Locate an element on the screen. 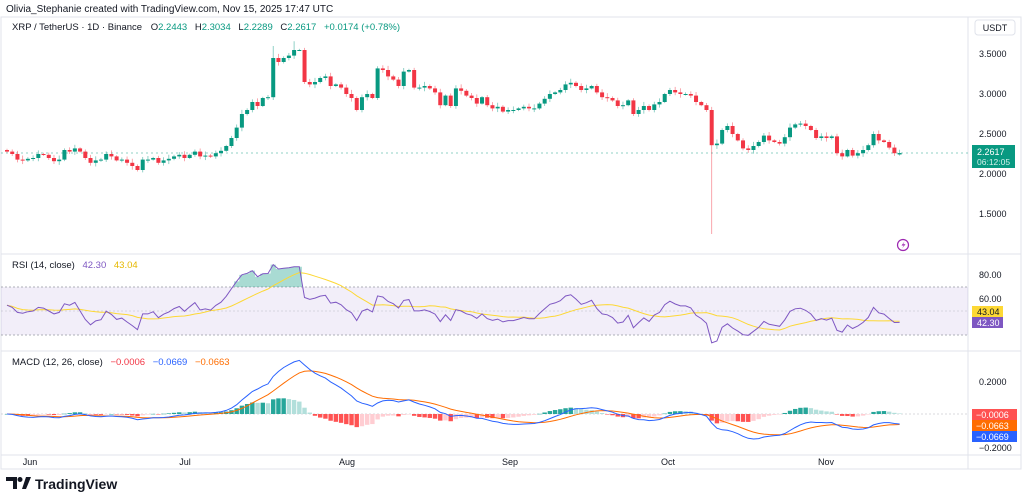 This screenshot has height=503, width=1024. currency-label: USDT is located at coordinates (995, 28).